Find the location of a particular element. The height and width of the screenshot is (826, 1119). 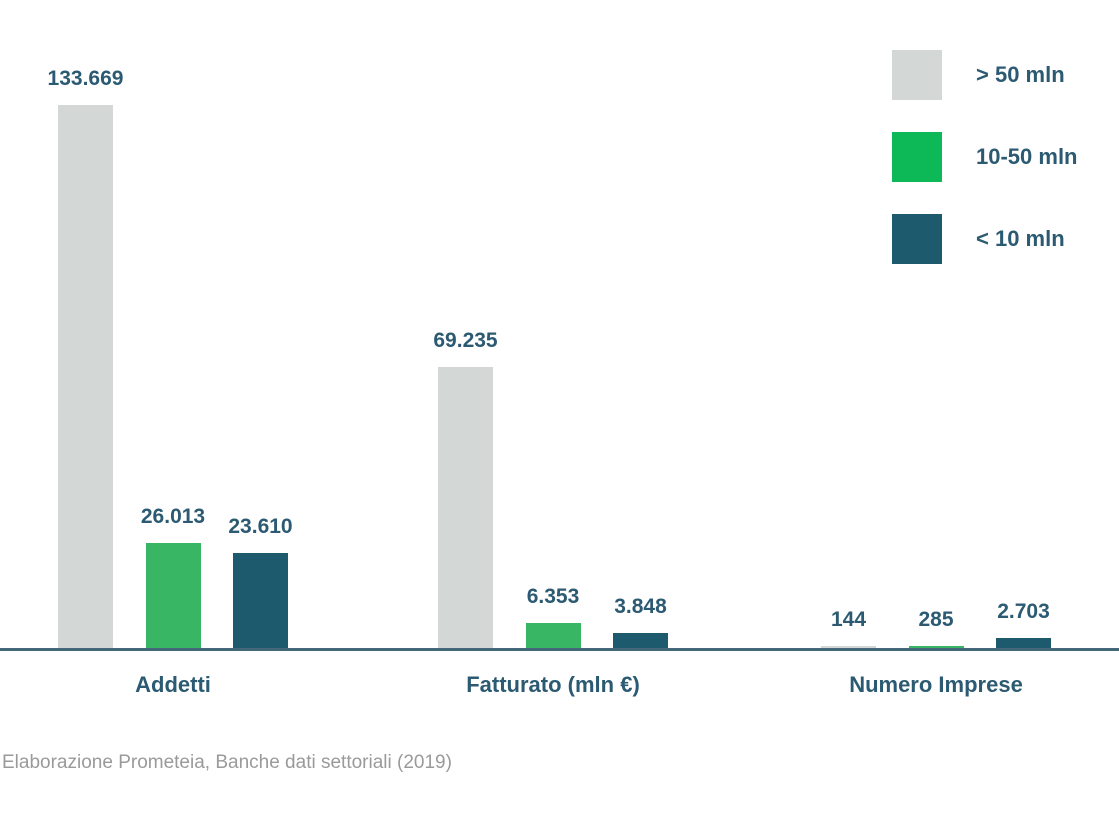

category-label: Numero Imprese is located at coordinates (936, 684).